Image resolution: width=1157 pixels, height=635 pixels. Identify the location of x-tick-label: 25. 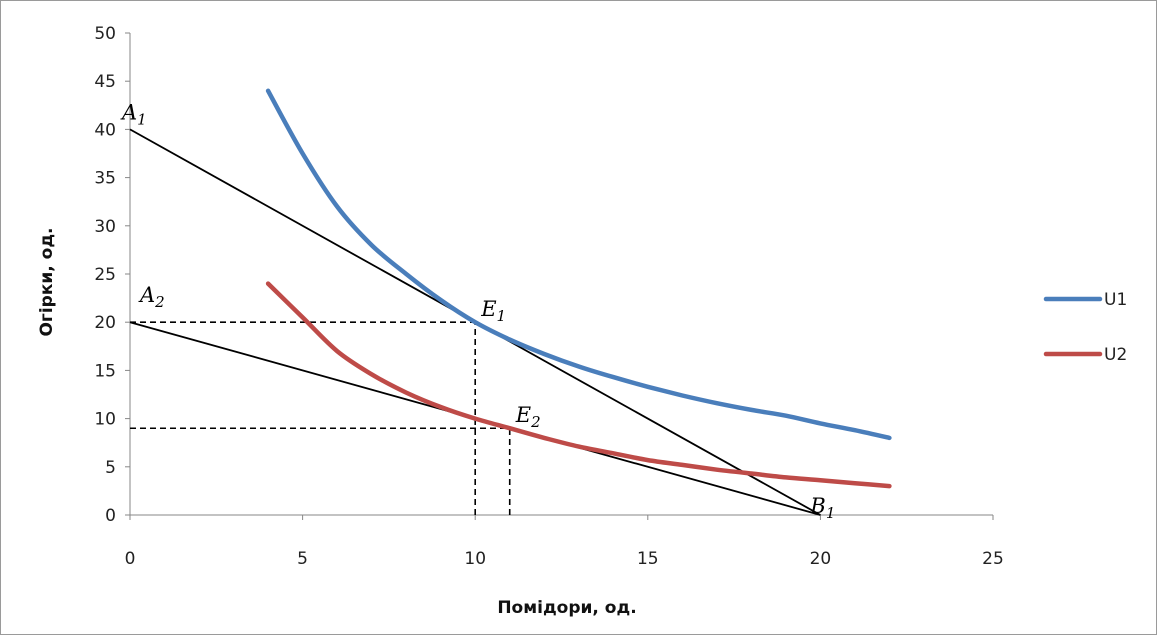
(993, 559).